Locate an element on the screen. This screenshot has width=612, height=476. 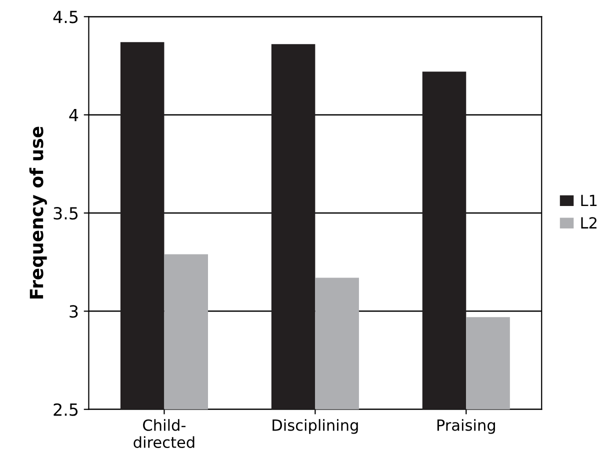
x-tick-label: Child- directed is located at coordinates (164, 433).